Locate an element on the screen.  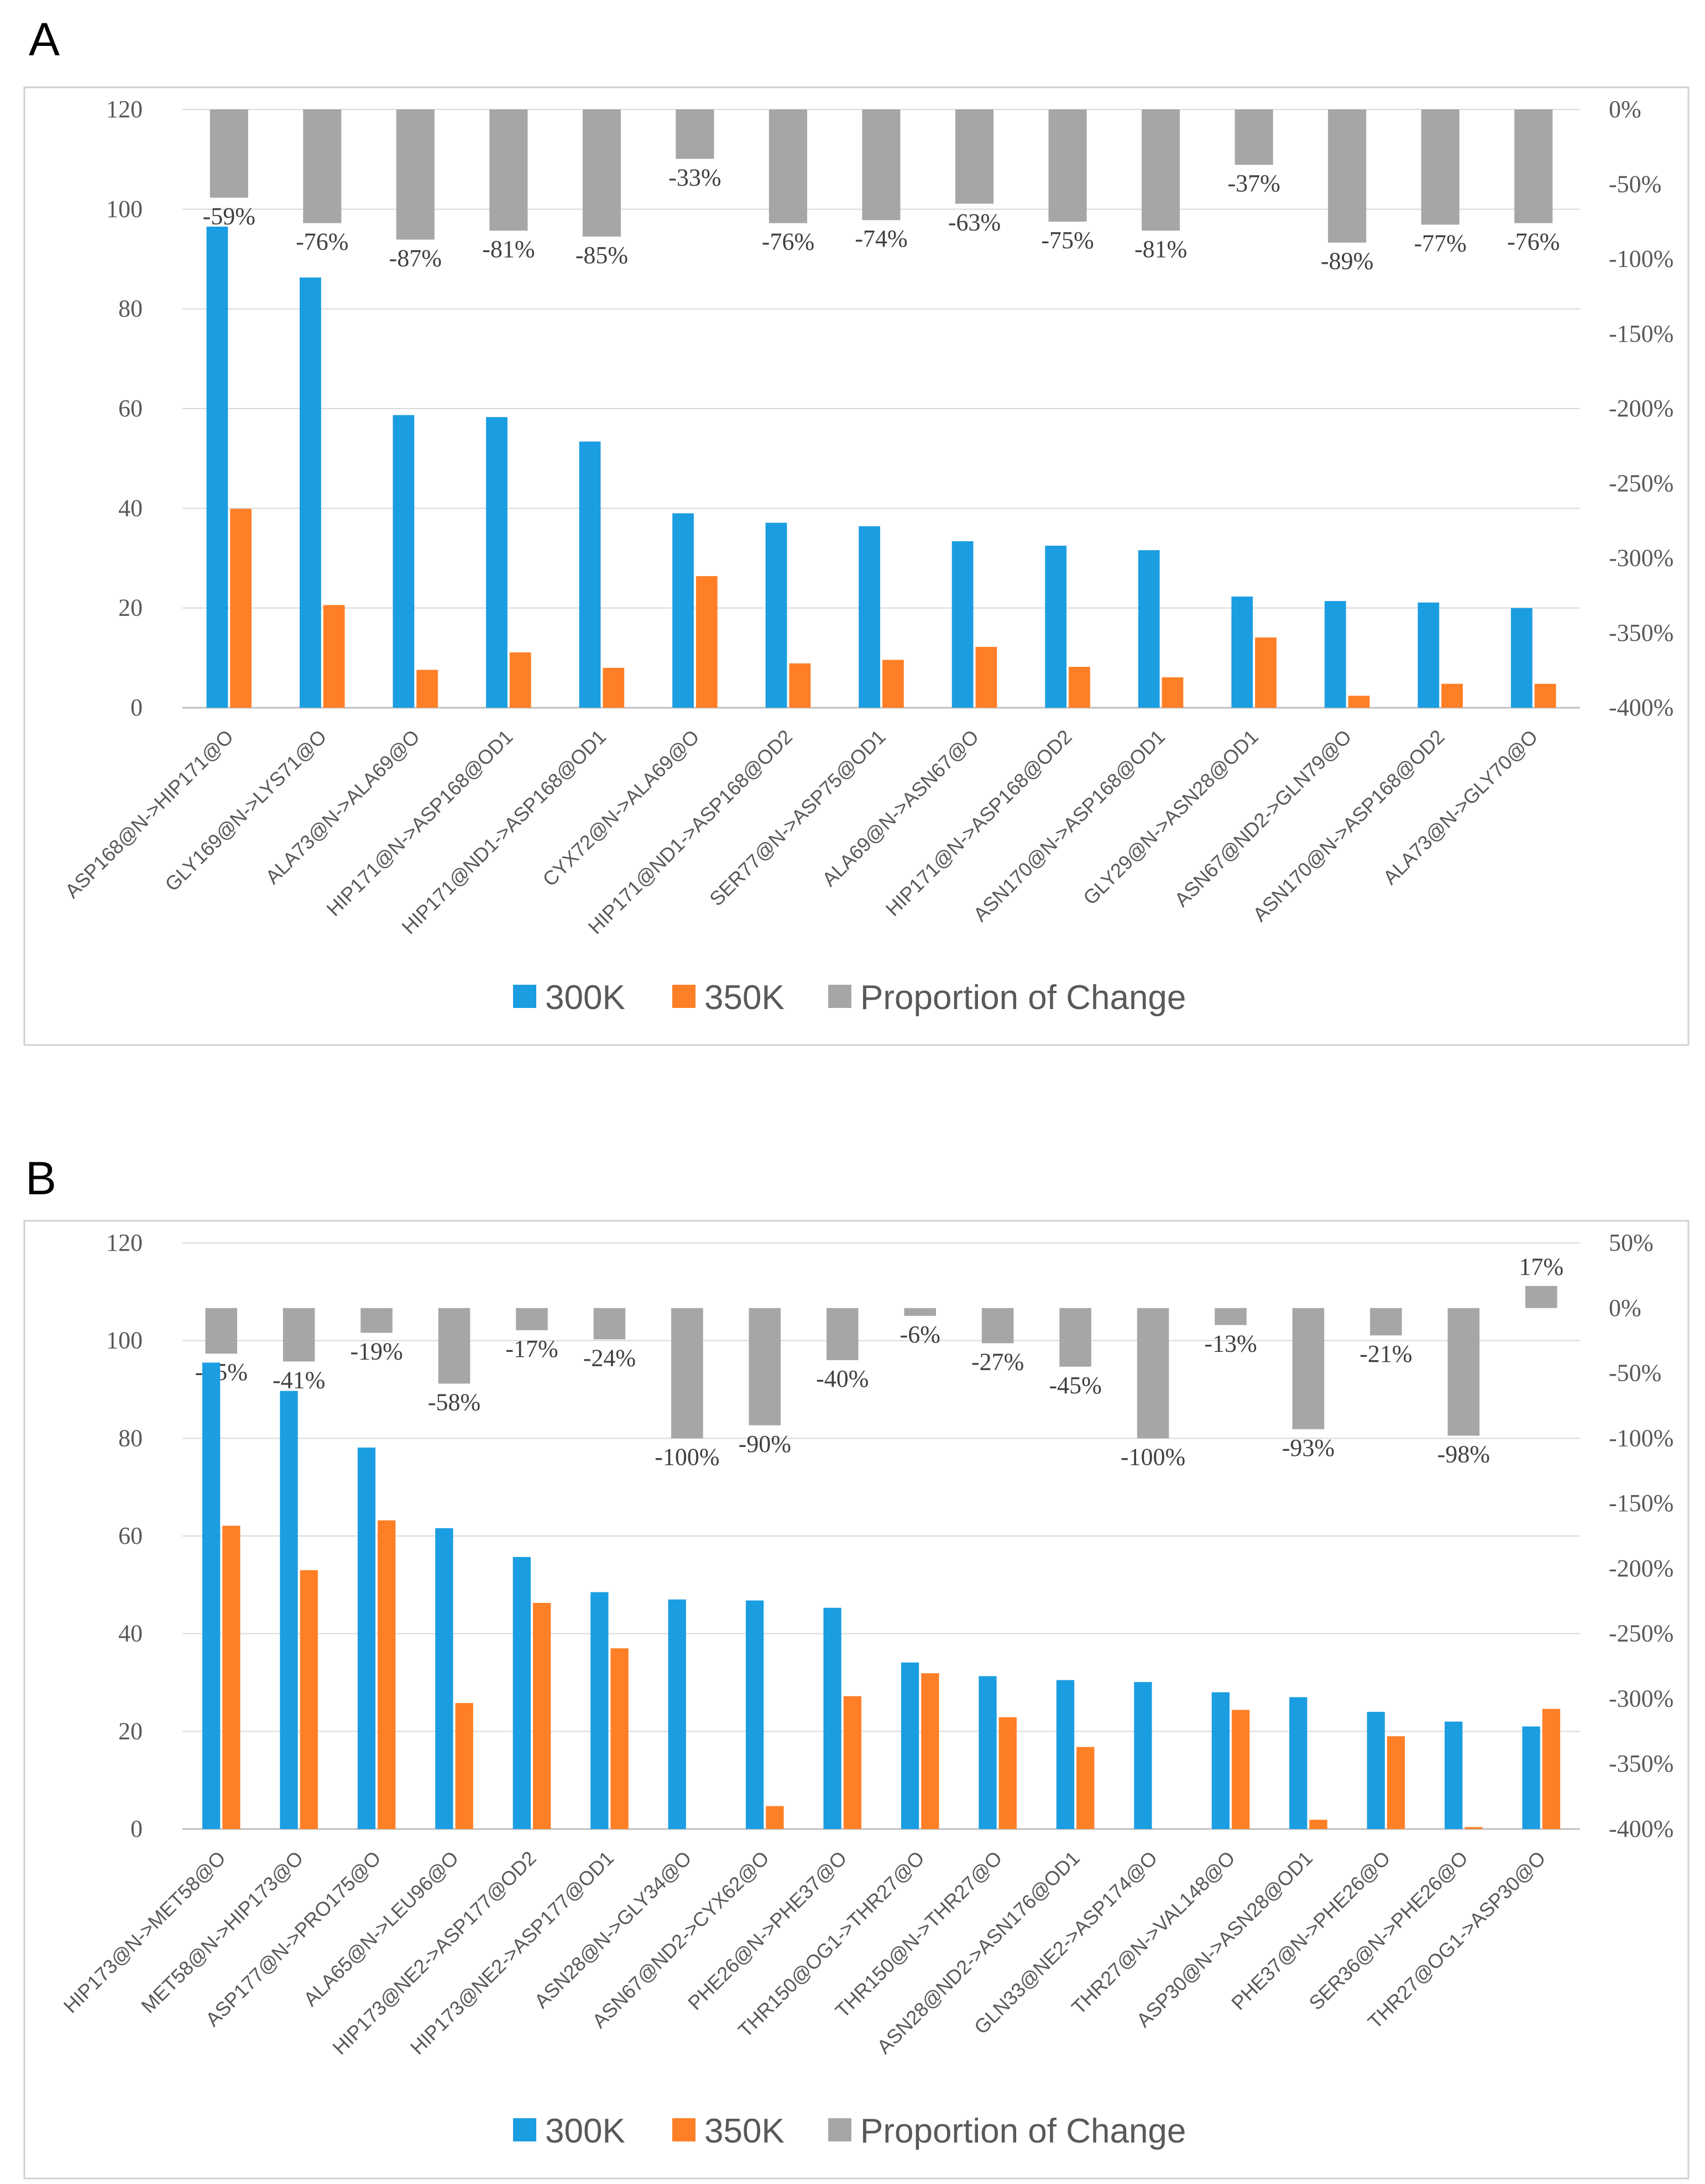
proportion-data-label: -21% is located at coordinates (1385, 1353).